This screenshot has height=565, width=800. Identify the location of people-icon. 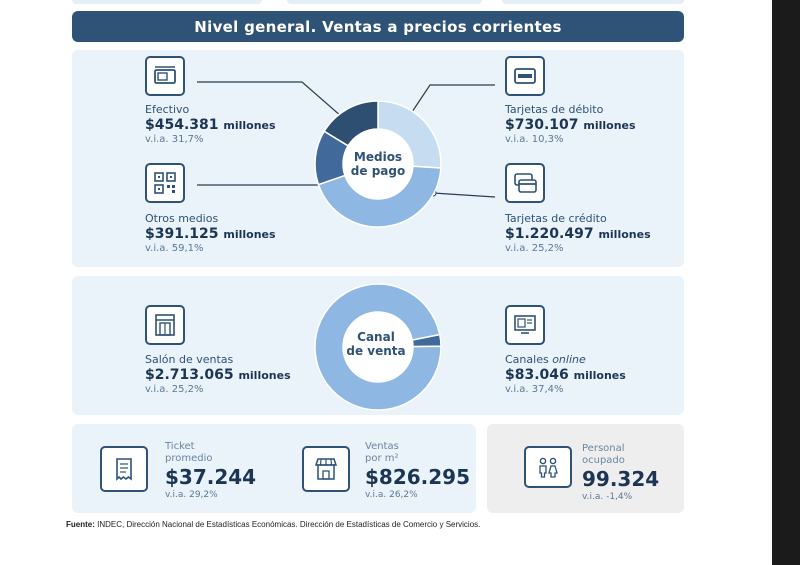
(548, 467).